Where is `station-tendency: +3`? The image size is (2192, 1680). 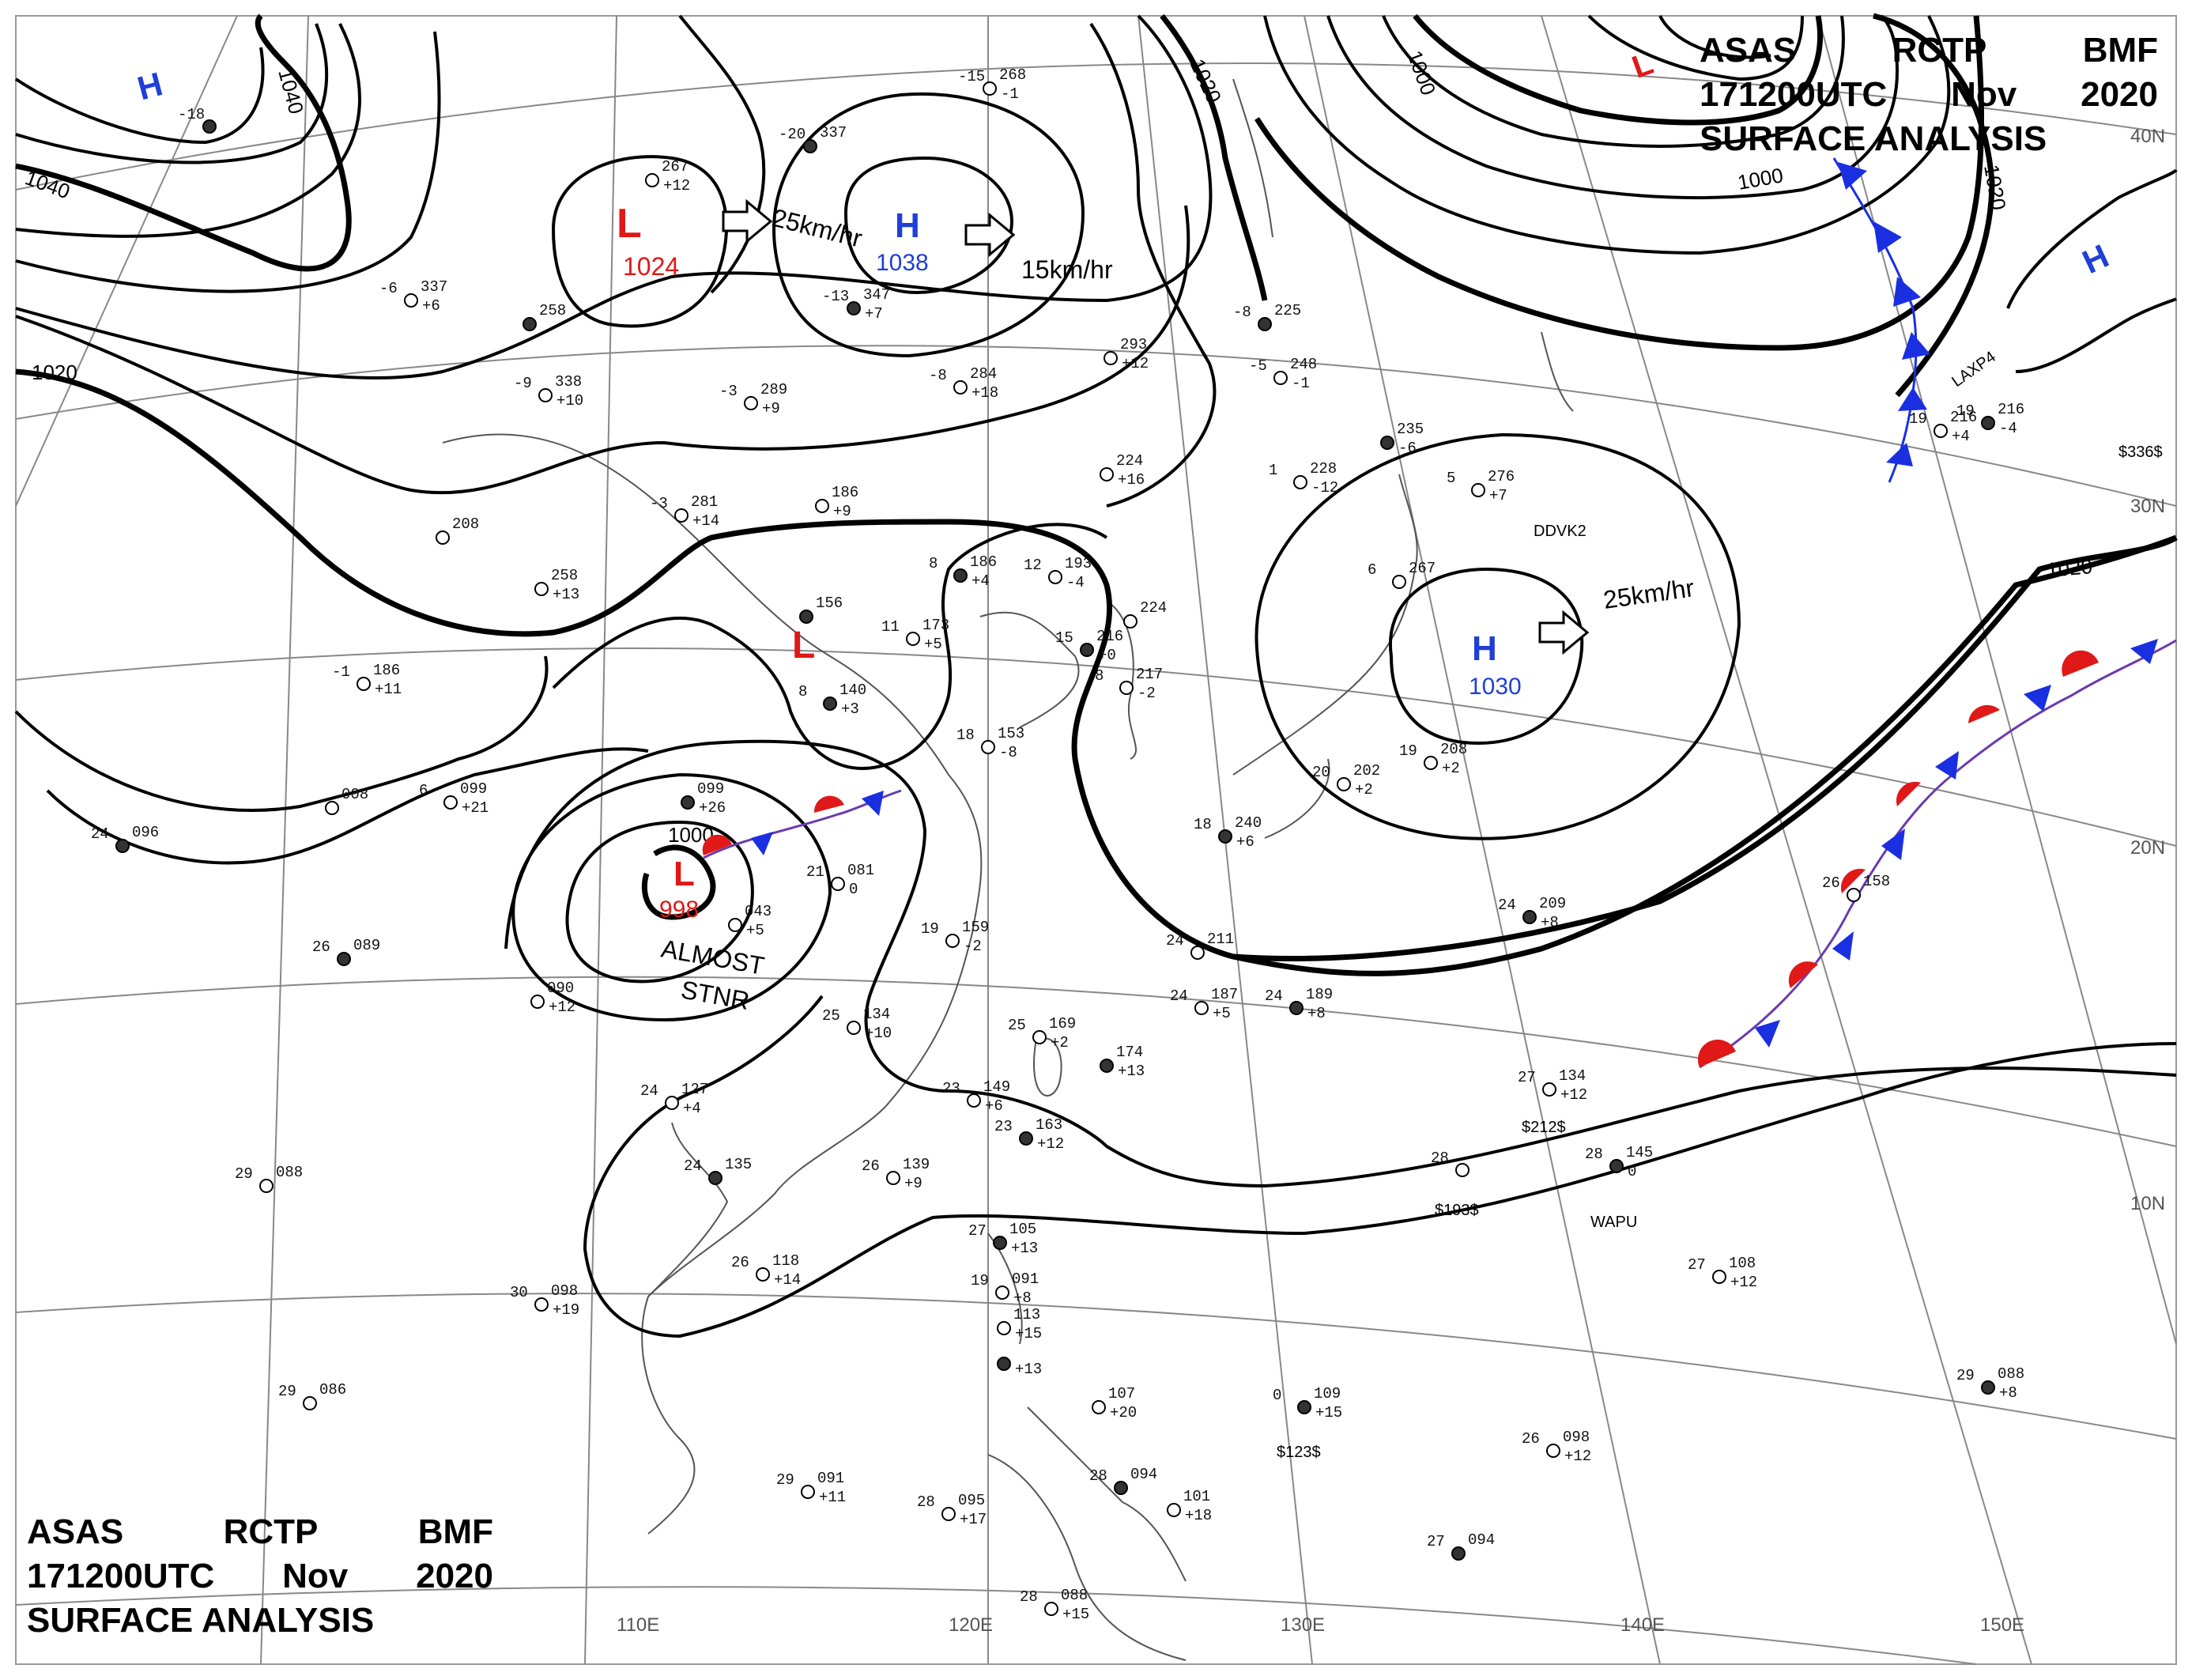 station-tendency: +3 is located at coordinates (850, 709).